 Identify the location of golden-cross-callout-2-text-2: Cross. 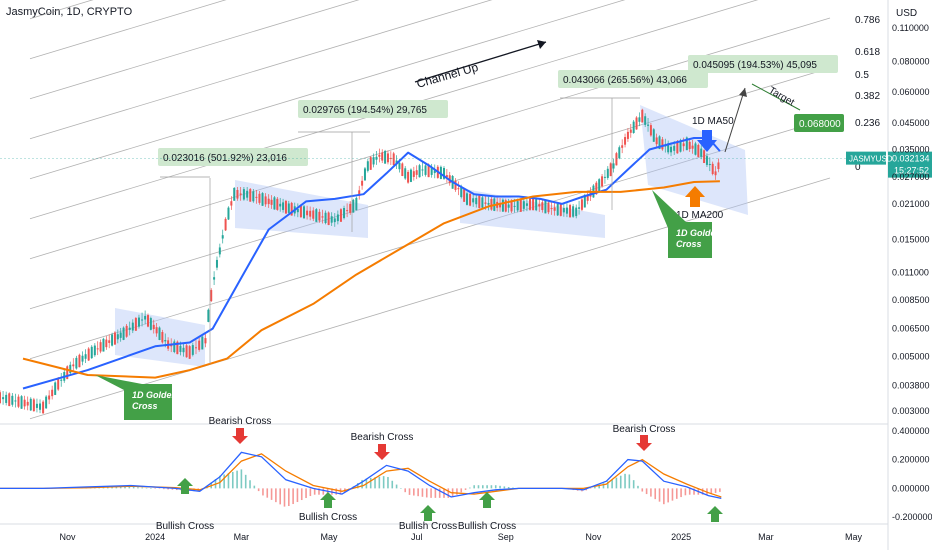
(689, 244).